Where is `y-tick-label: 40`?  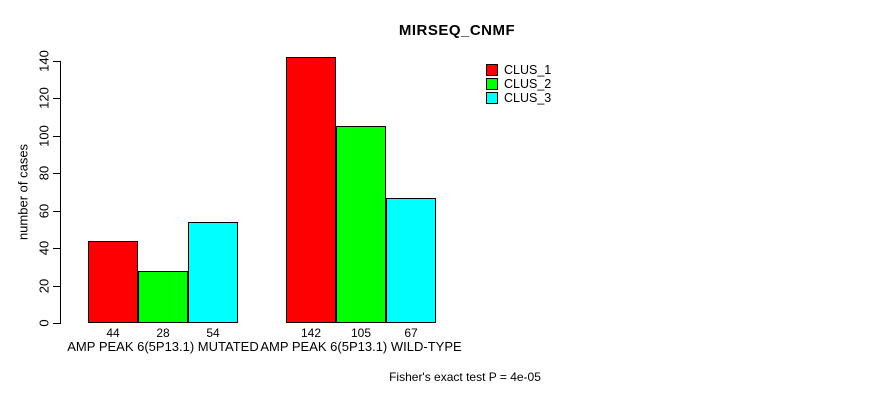
y-tick-label: 40 is located at coordinates (44, 248).